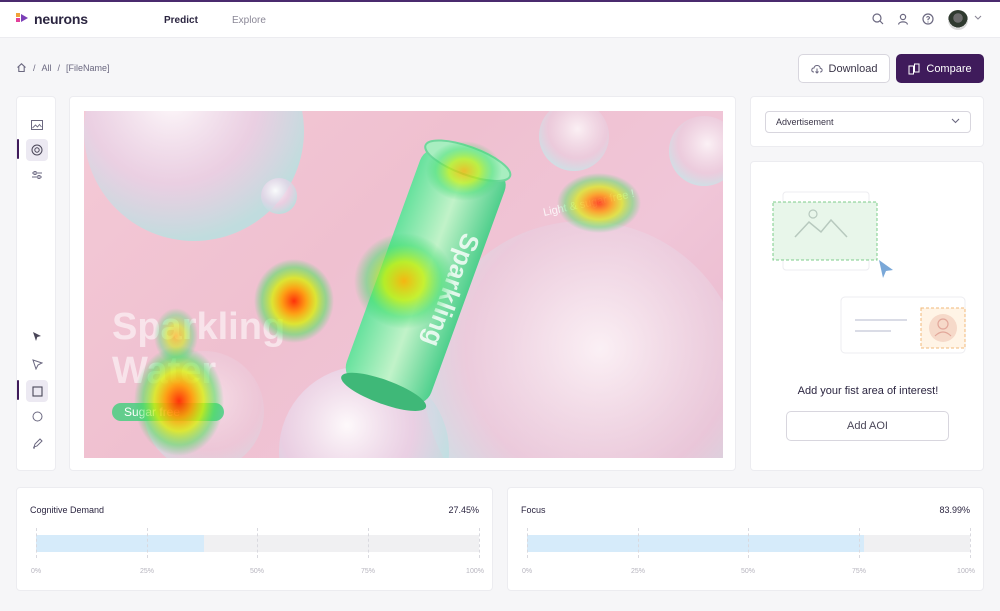 The width and height of the screenshot is (1000, 611). I want to click on polygon-icon, so click(37, 364).